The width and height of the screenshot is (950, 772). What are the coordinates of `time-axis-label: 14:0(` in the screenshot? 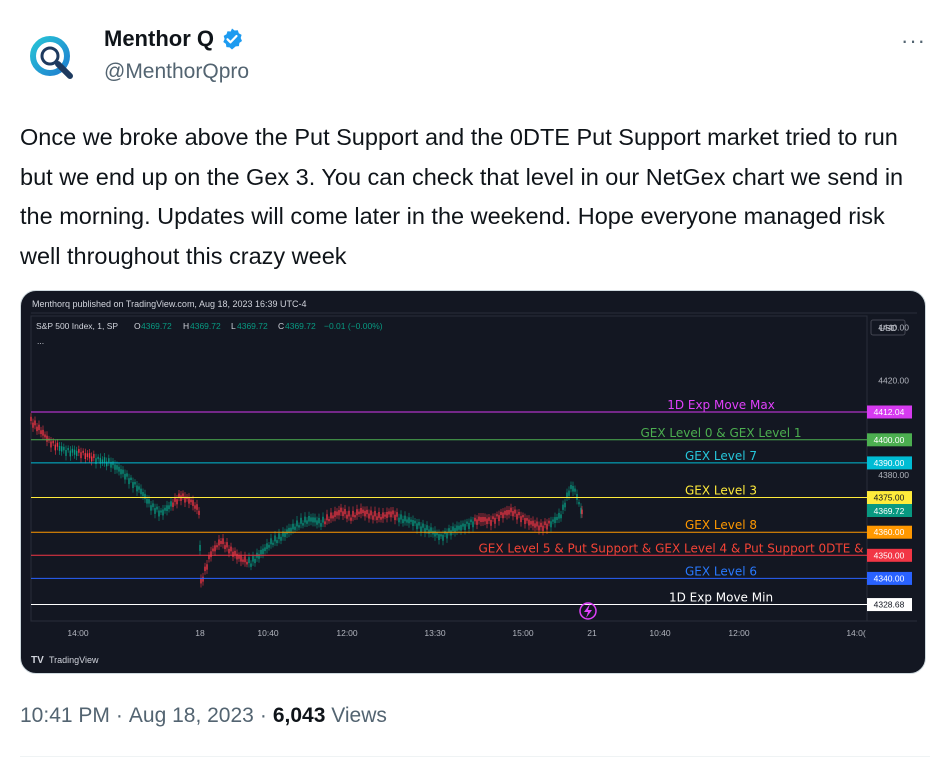 It's located at (856, 633).